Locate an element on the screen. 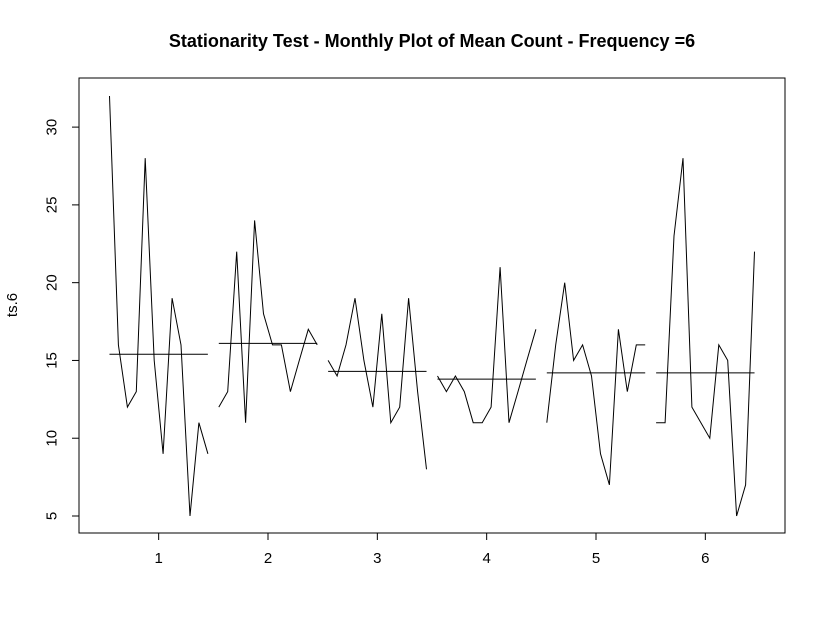 This screenshot has height=631, width=826. y-tick-label: 5 is located at coordinates (51, 516).